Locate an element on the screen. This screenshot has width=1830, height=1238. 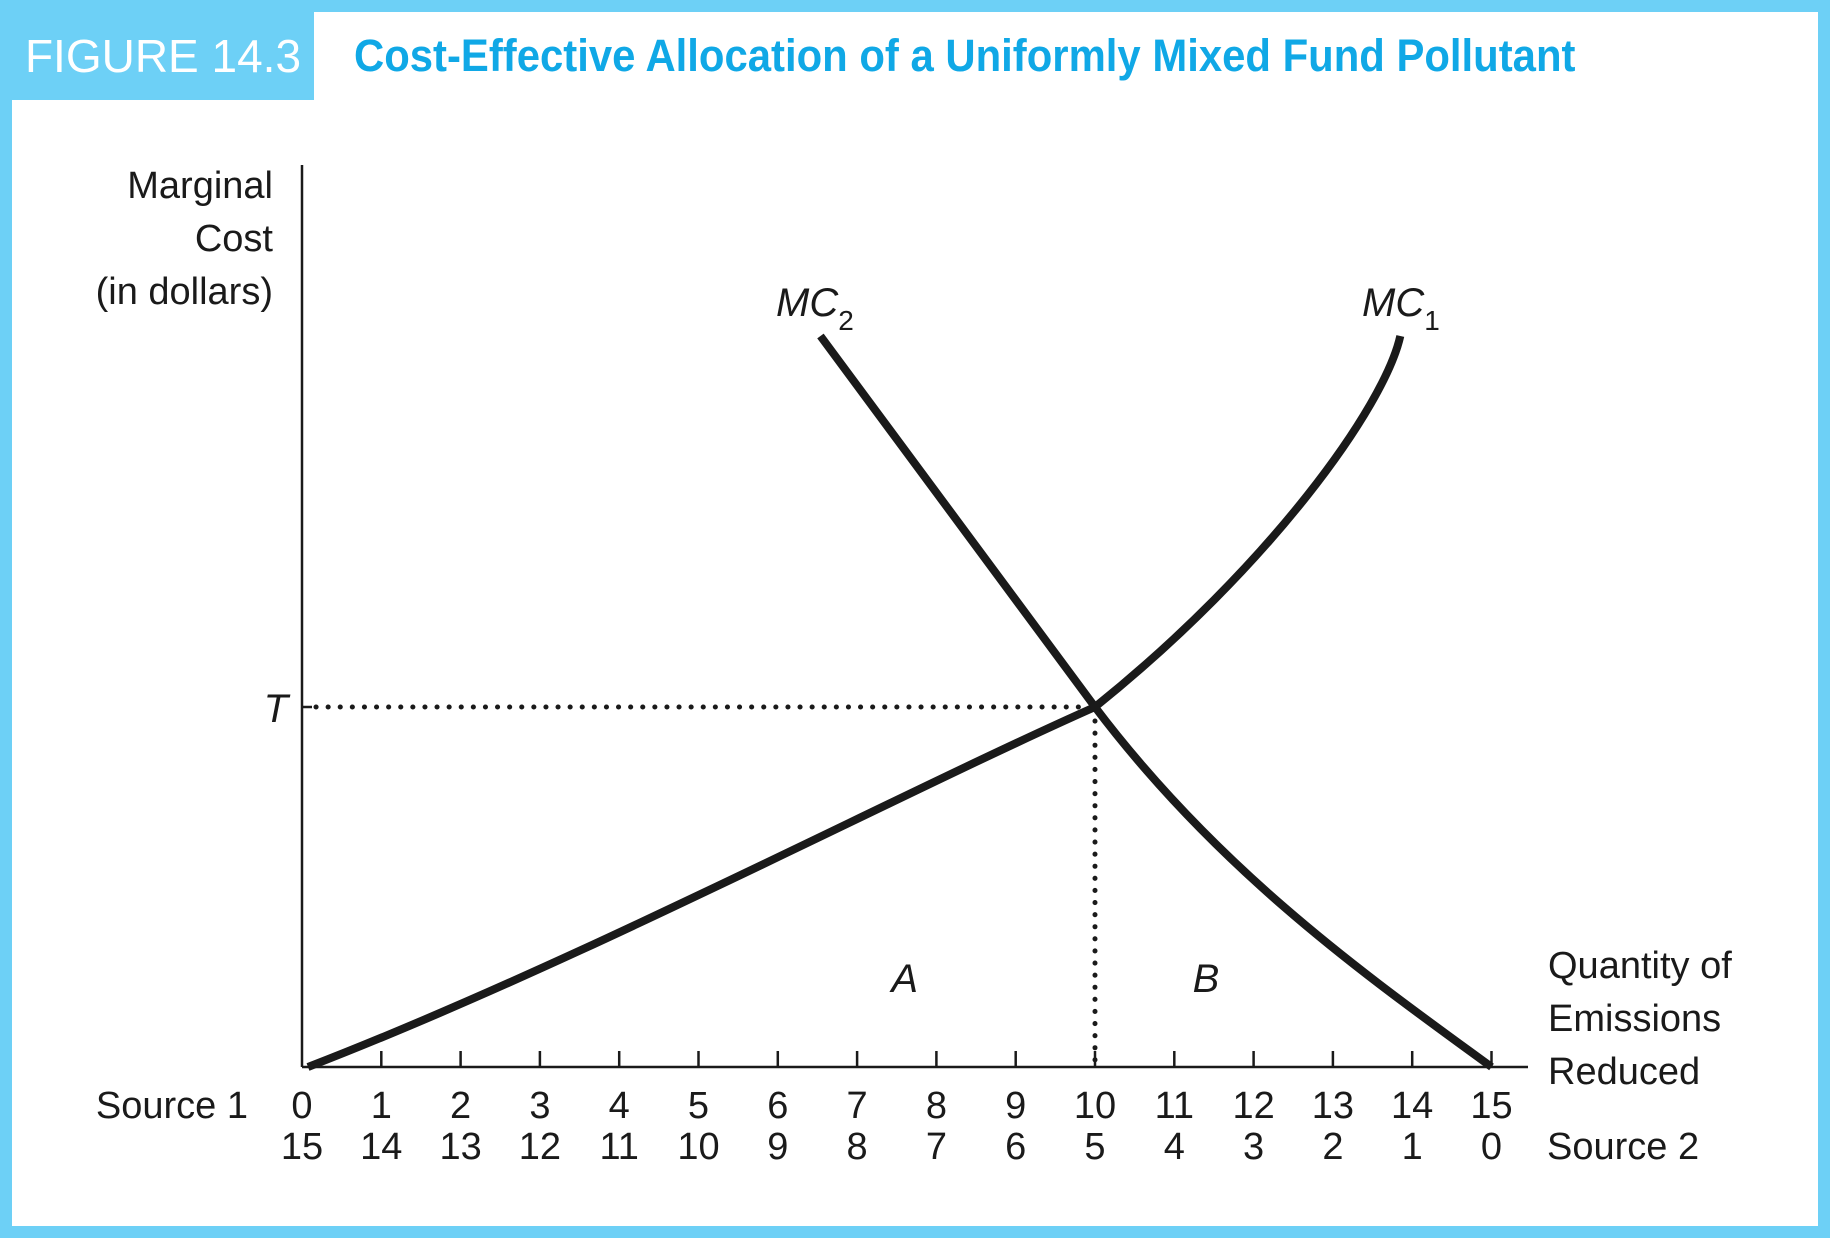
source-2-tick-label: 13 is located at coordinates (460, 1147).